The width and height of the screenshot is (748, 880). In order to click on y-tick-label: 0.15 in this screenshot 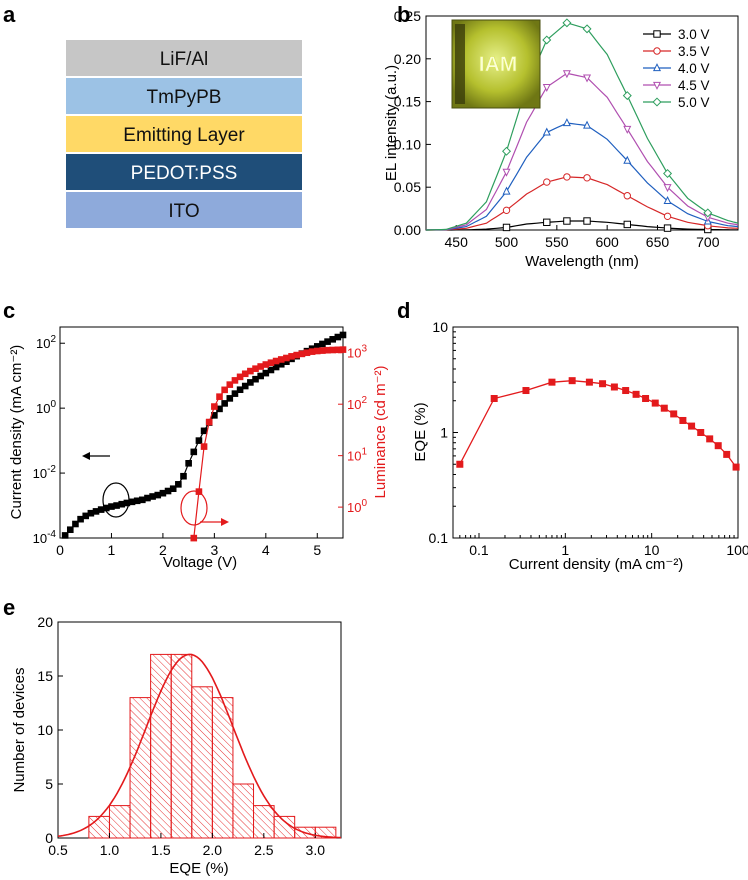, I will do `click(407, 102)`.